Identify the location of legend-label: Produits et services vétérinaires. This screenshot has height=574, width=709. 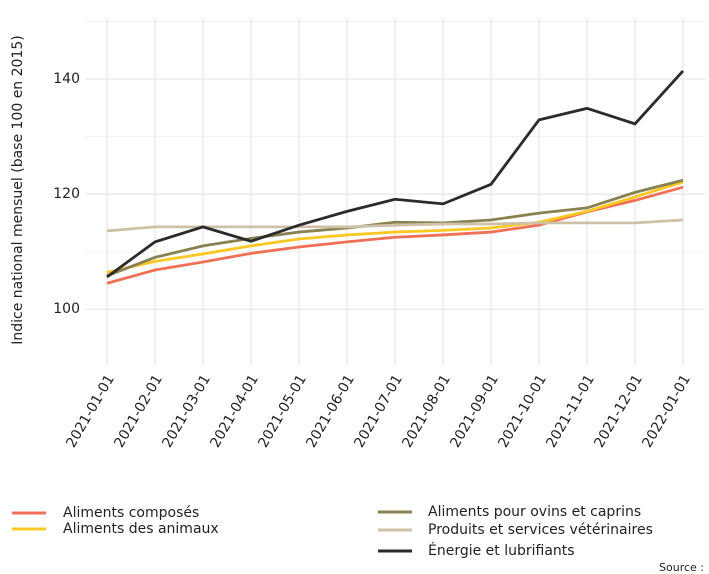
(540, 530).